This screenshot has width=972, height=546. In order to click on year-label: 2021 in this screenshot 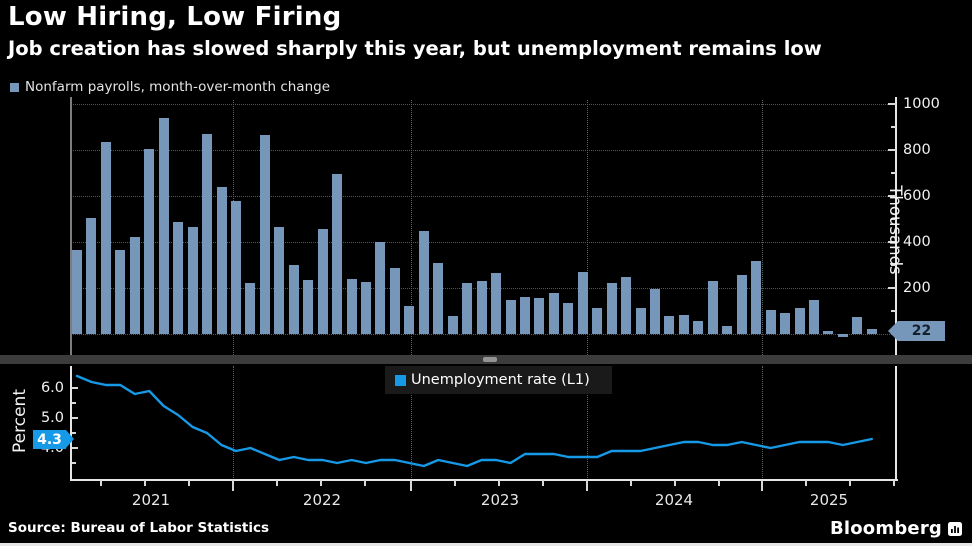, I will do `click(151, 500)`.